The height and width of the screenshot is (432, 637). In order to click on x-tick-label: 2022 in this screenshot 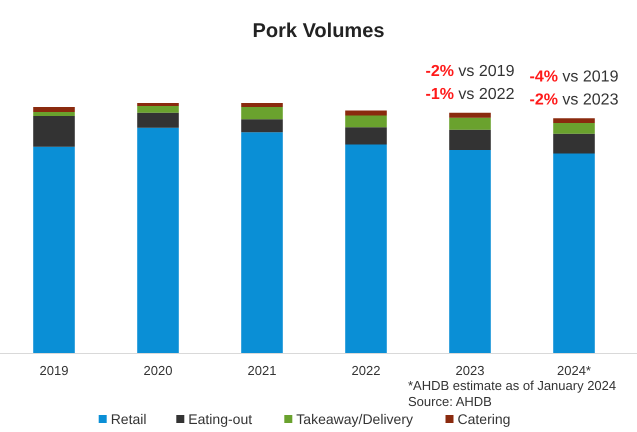, I will do `click(366, 370)`.